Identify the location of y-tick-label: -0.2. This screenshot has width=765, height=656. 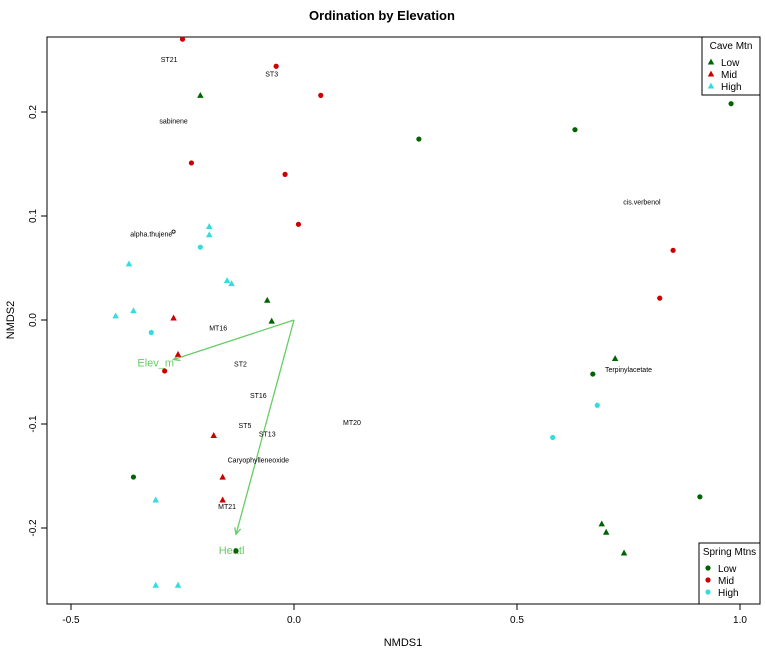
(33, 528).